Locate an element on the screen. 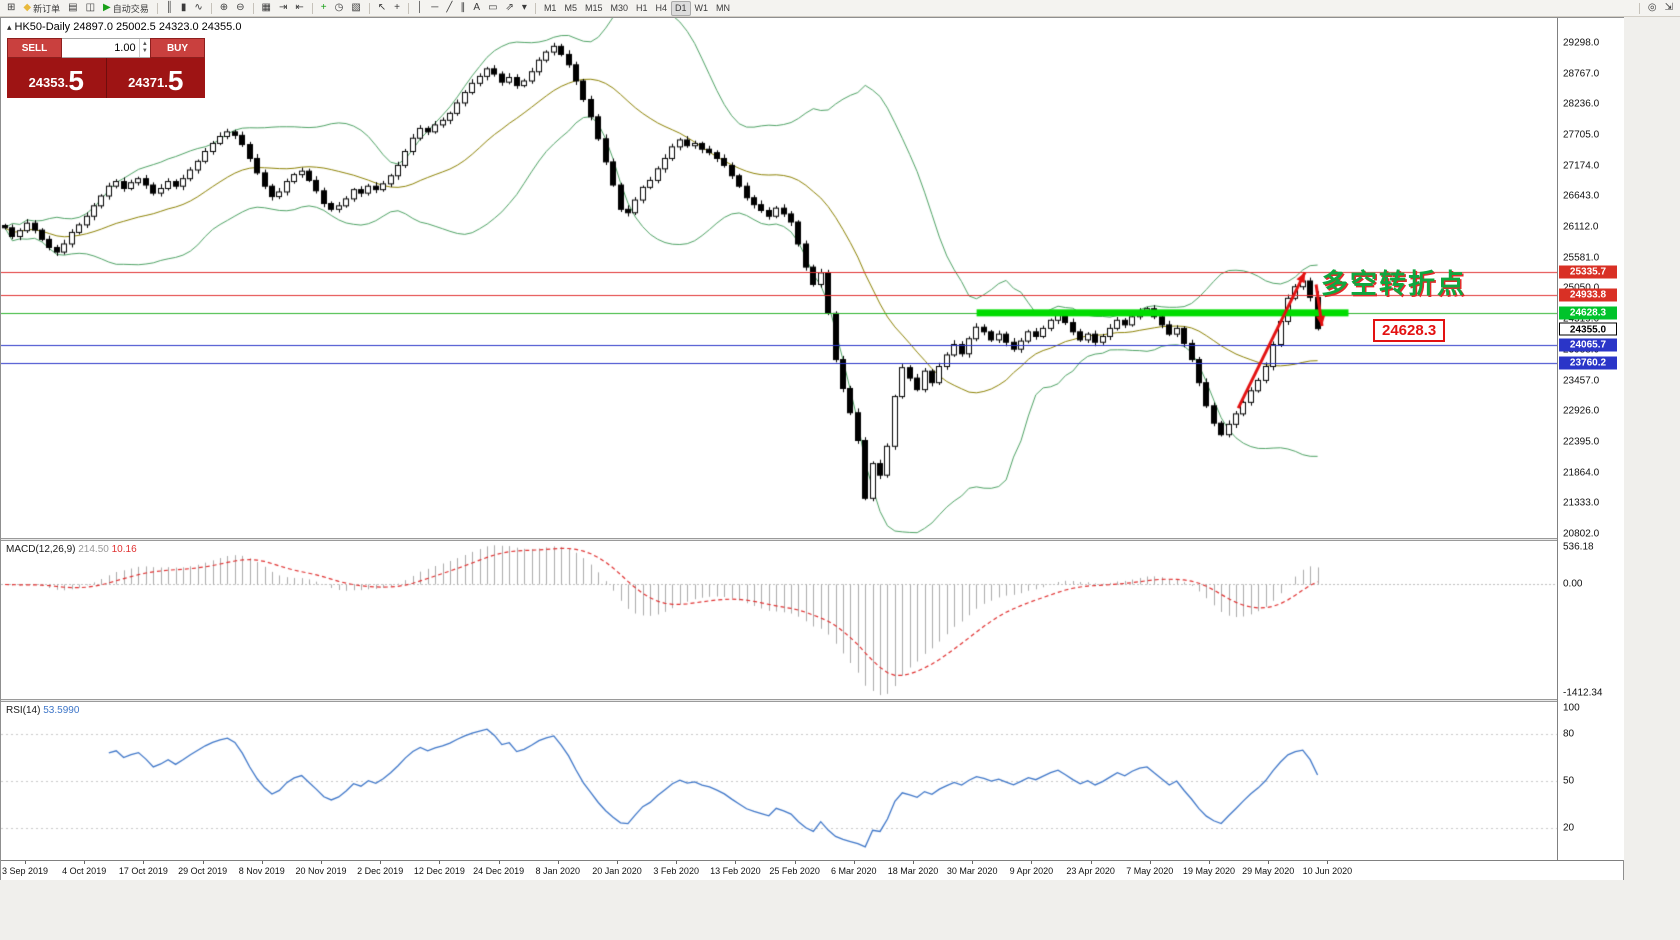 The image size is (1680, 940). tf-m1: M1 is located at coordinates (550, 8).